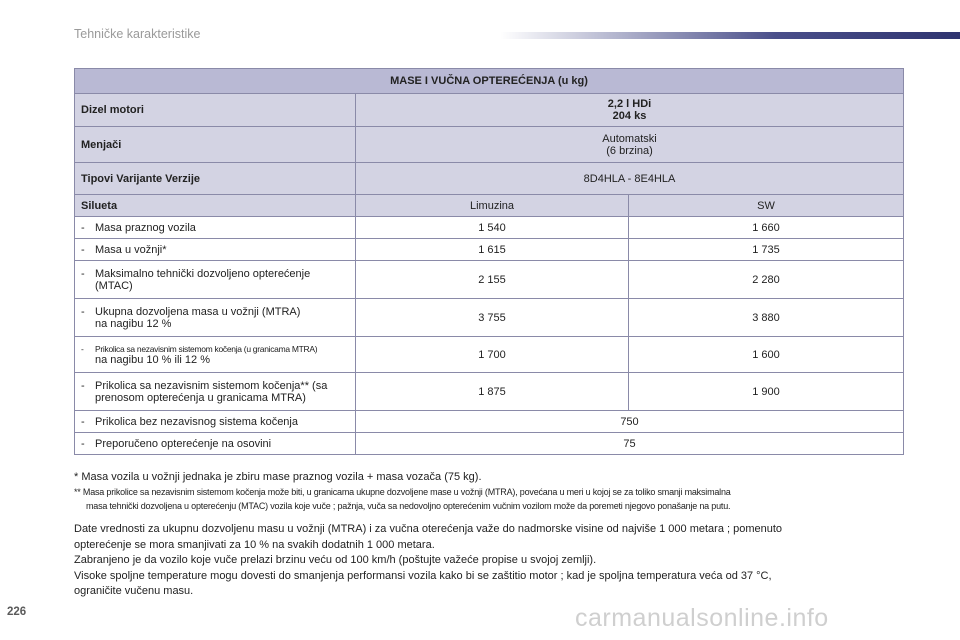  I want to click on table-row: - Masa u vožnji* 1 615 1 735, so click(489, 249).